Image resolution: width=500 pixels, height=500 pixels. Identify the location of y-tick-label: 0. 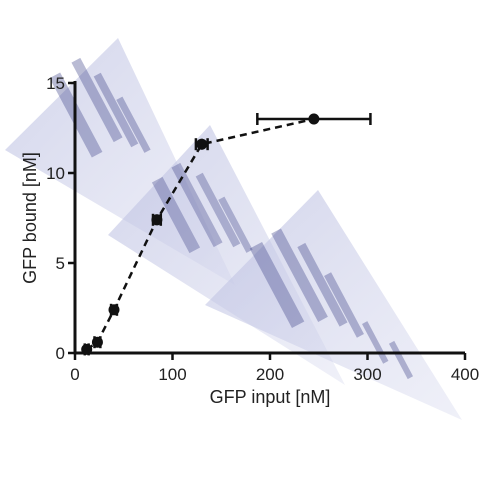
(60, 353).